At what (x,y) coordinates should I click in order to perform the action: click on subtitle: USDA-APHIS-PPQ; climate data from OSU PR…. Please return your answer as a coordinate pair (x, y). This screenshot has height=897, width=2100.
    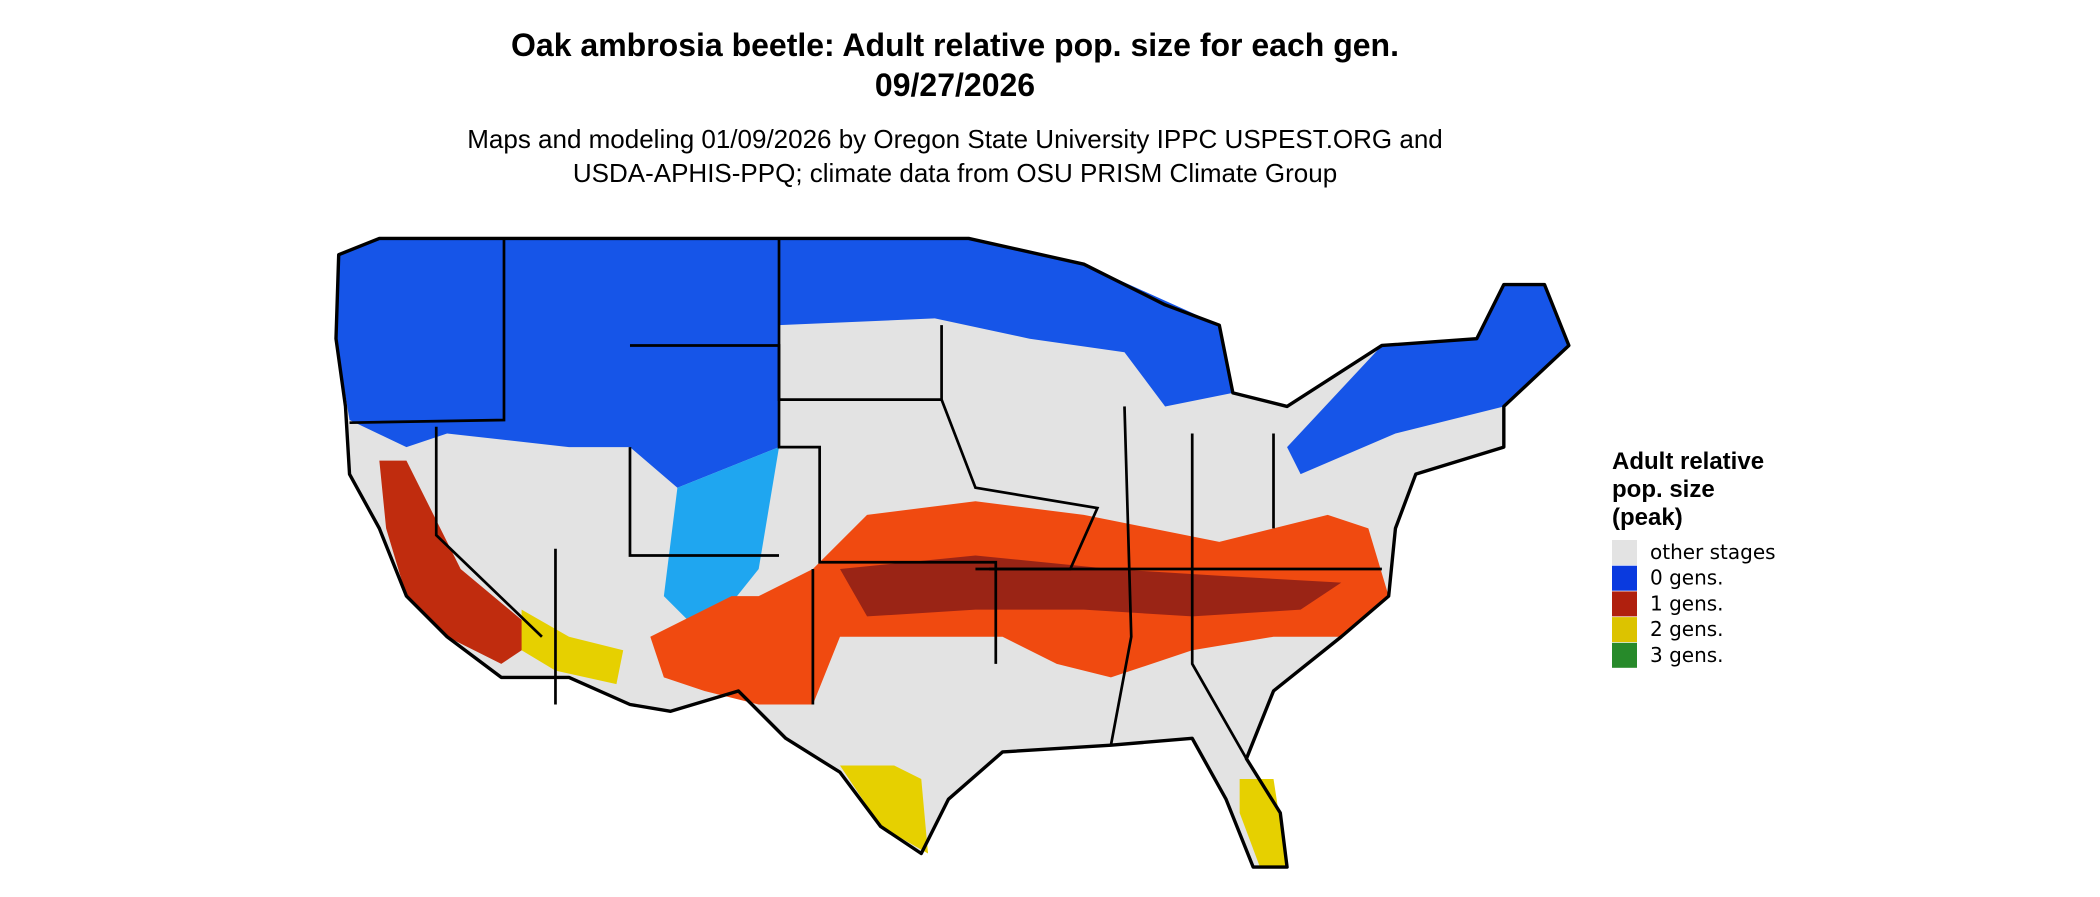
    Looking at the image, I should click on (955, 173).